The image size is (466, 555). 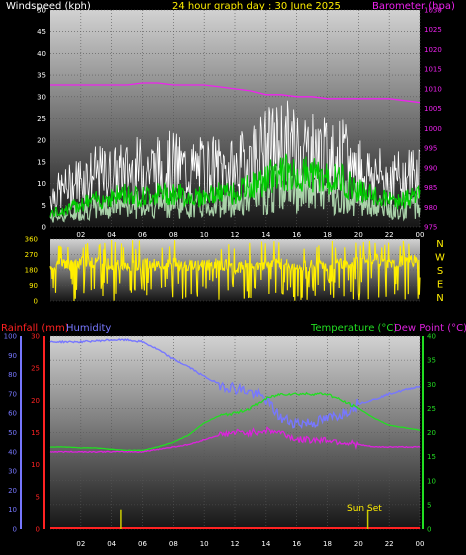 I want to click on wind-y-tick: 30, so click(x=41, y=97).